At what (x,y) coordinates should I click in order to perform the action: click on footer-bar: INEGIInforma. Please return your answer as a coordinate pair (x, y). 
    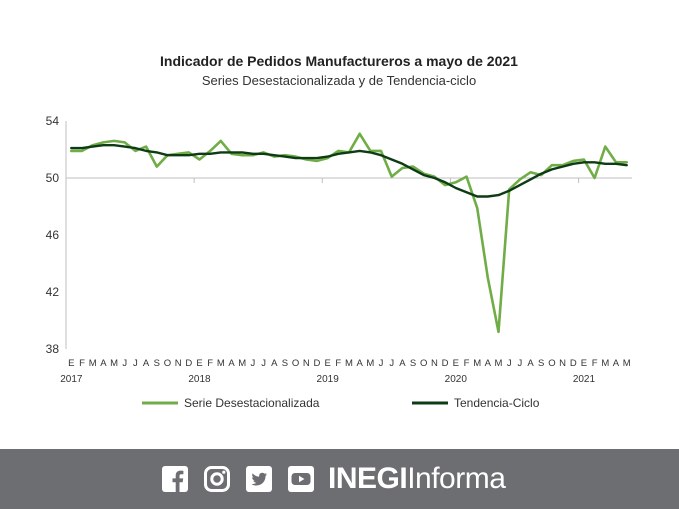
    Looking at the image, I should click on (339, 479).